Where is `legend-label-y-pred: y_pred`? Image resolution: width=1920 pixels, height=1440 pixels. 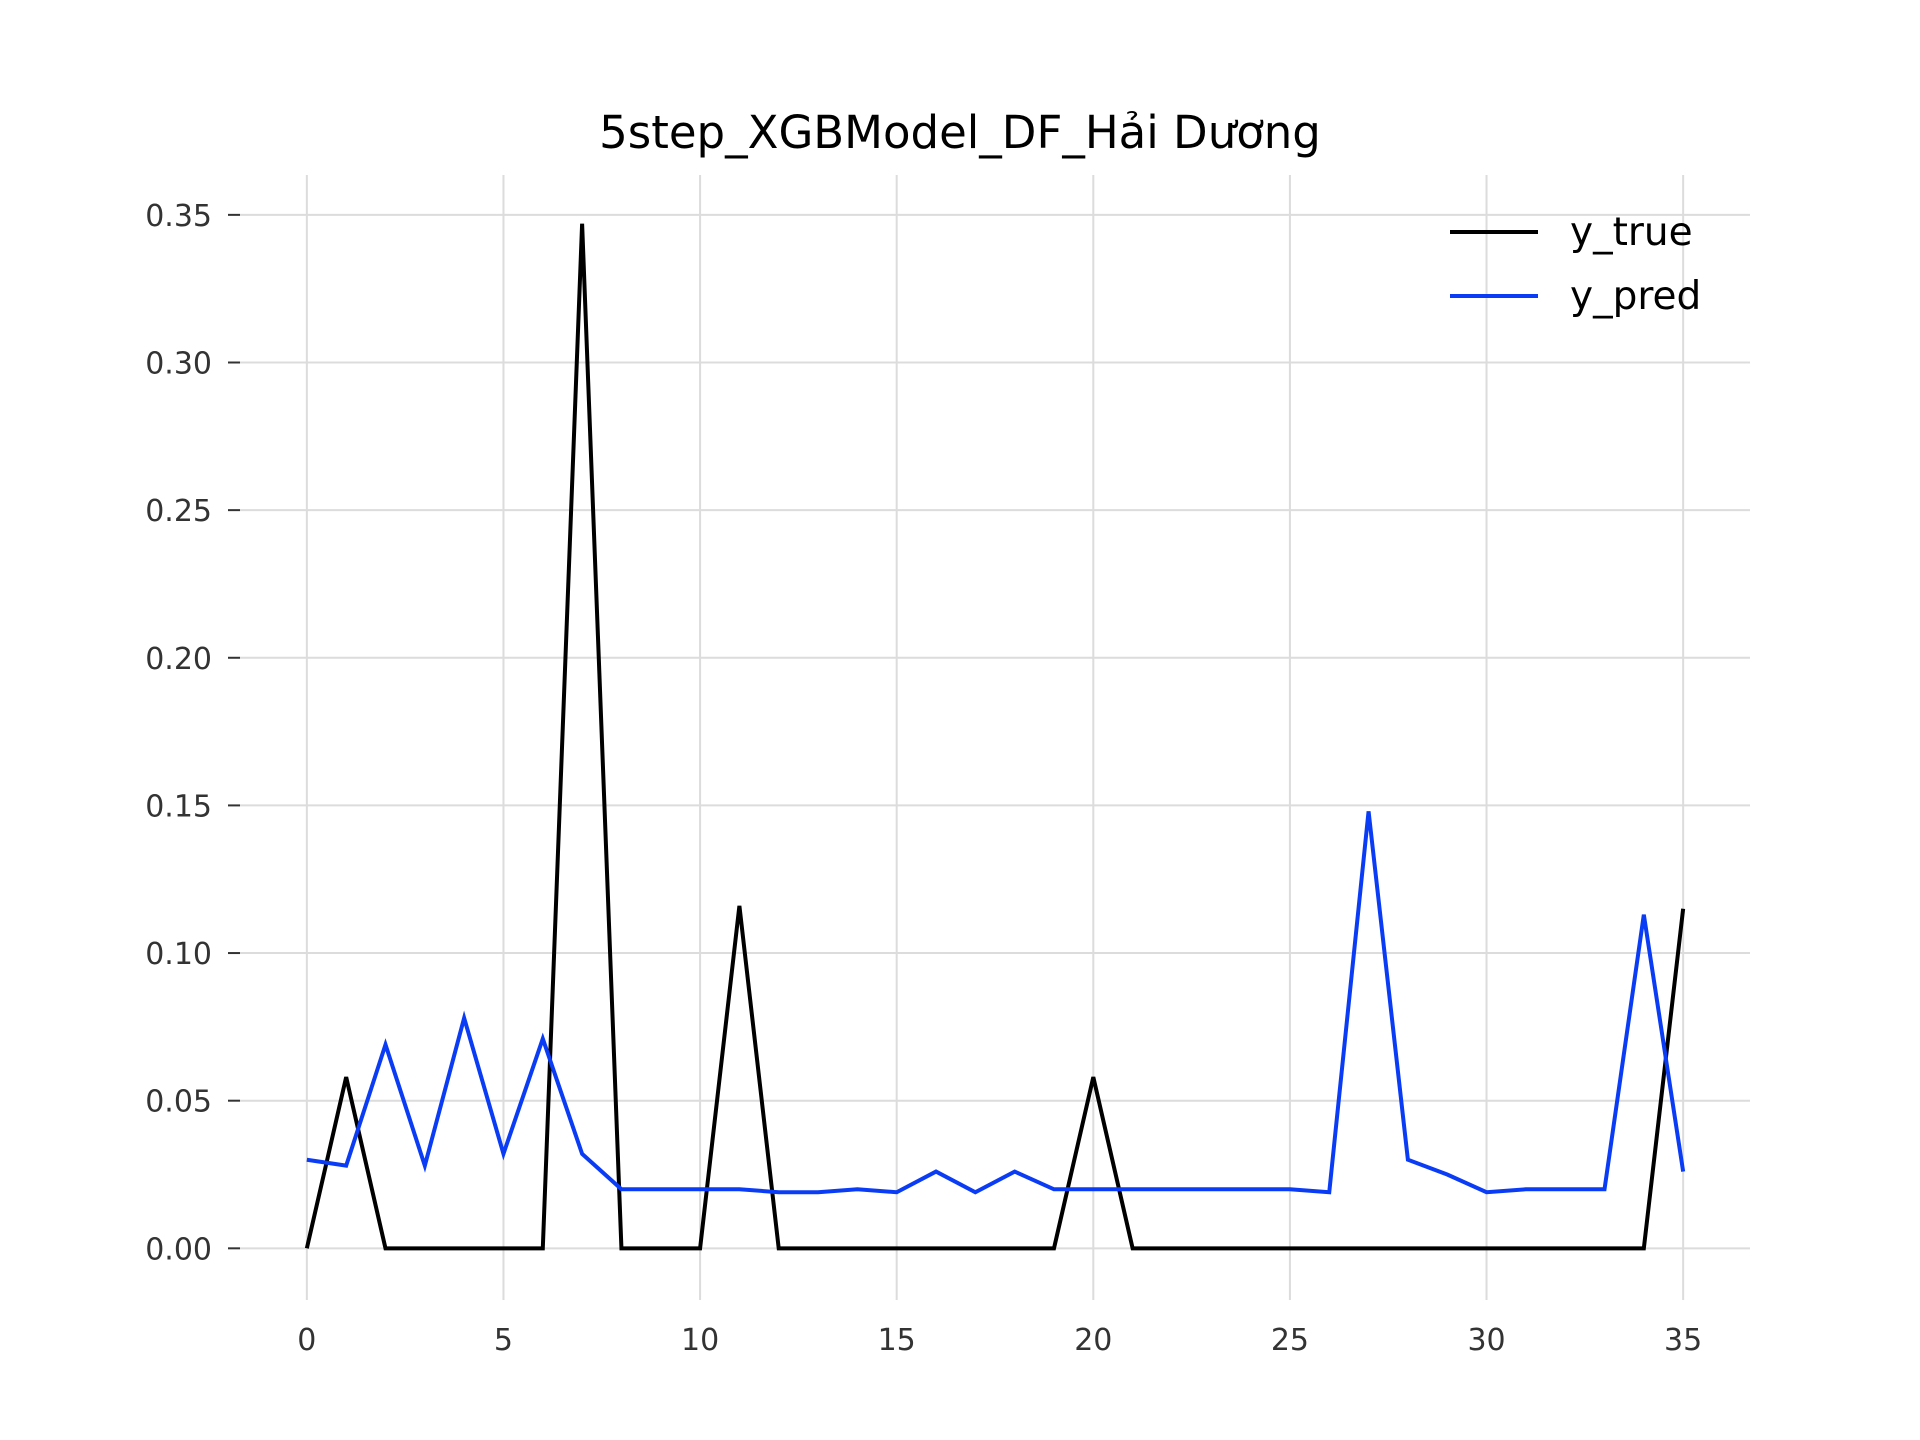 legend-label-y-pred: y_pred is located at coordinates (1635, 296).